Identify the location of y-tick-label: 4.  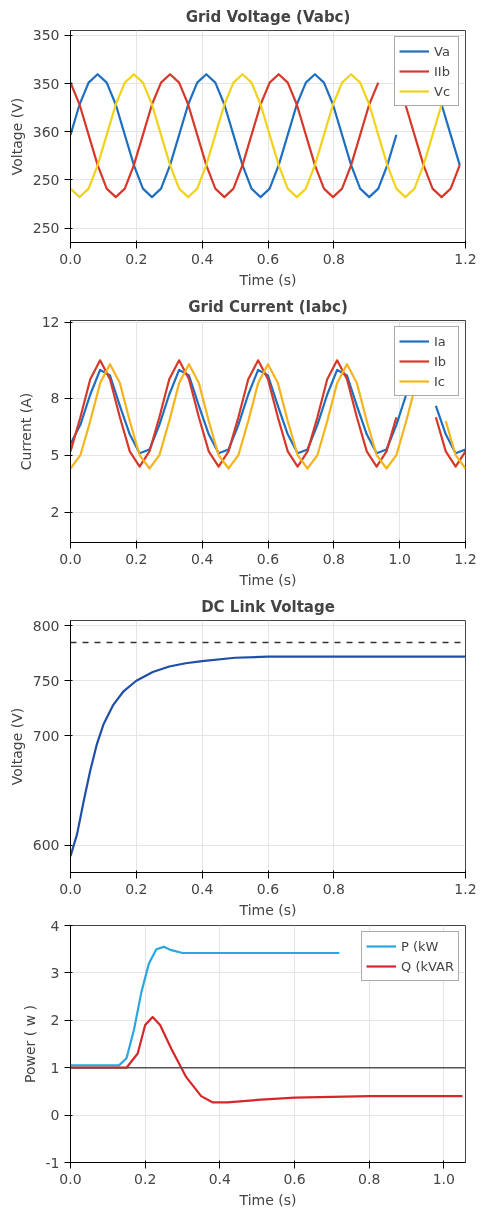
(55, 925).